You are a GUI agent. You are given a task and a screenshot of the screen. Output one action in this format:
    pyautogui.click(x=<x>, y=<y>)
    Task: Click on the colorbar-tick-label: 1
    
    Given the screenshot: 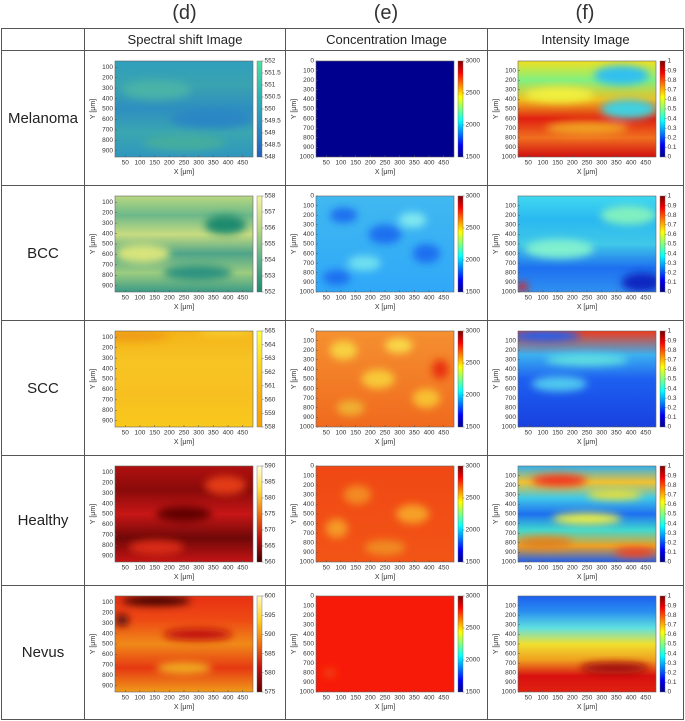 What is the action you would take?
    pyautogui.click(x=670, y=466)
    